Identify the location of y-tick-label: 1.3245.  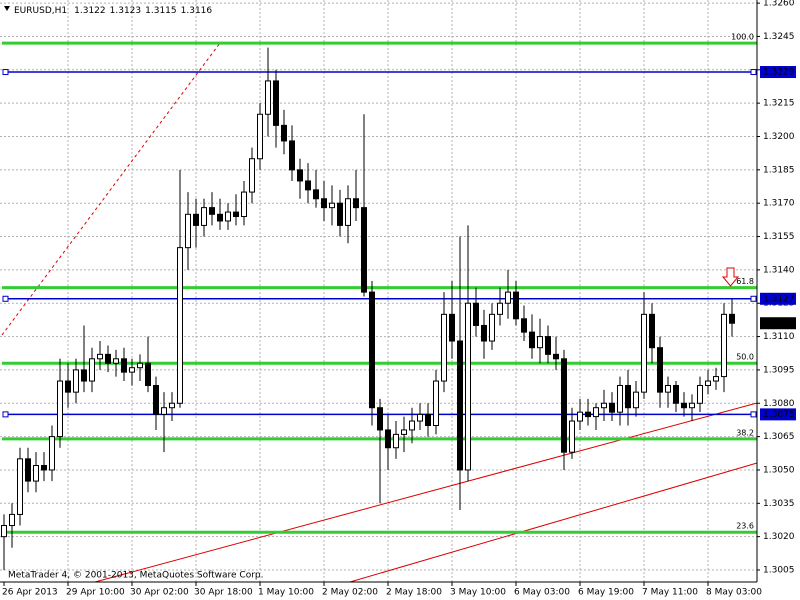
(779, 37).